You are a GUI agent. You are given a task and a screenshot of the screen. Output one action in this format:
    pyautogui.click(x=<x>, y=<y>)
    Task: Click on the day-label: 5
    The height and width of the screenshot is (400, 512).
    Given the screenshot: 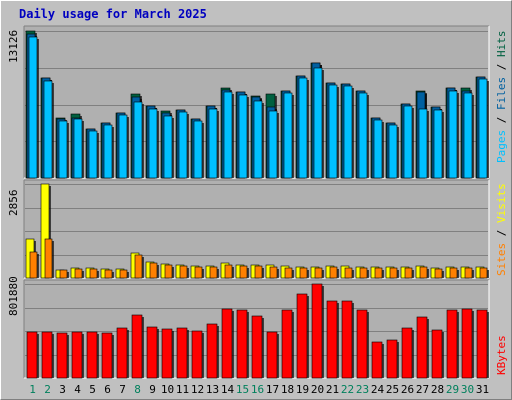 What is the action you would take?
    pyautogui.click(x=92, y=389)
    